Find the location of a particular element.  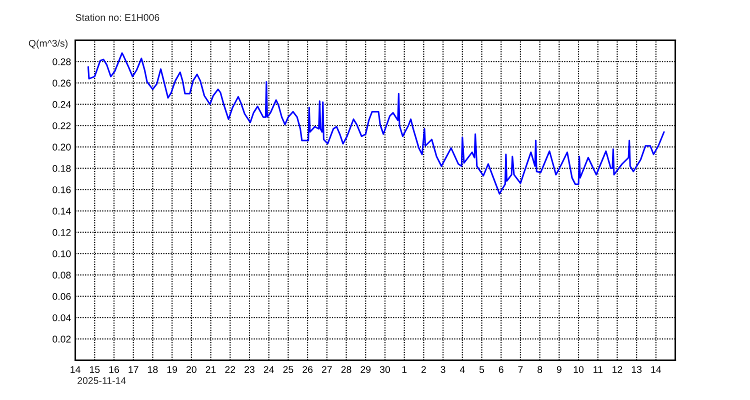

x-tick-label: 7 is located at coordinates (520, 369).